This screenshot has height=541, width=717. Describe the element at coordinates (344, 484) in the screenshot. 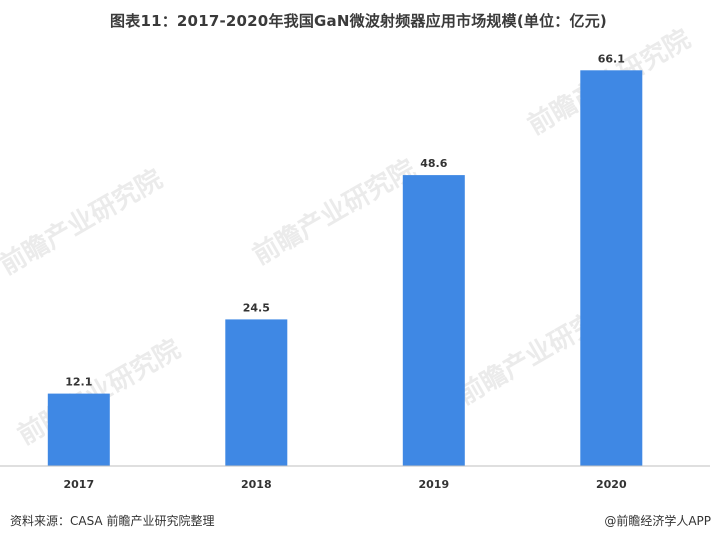

I see `x-tick-labels-layer: 2017 2018 2019 2020` at that location.